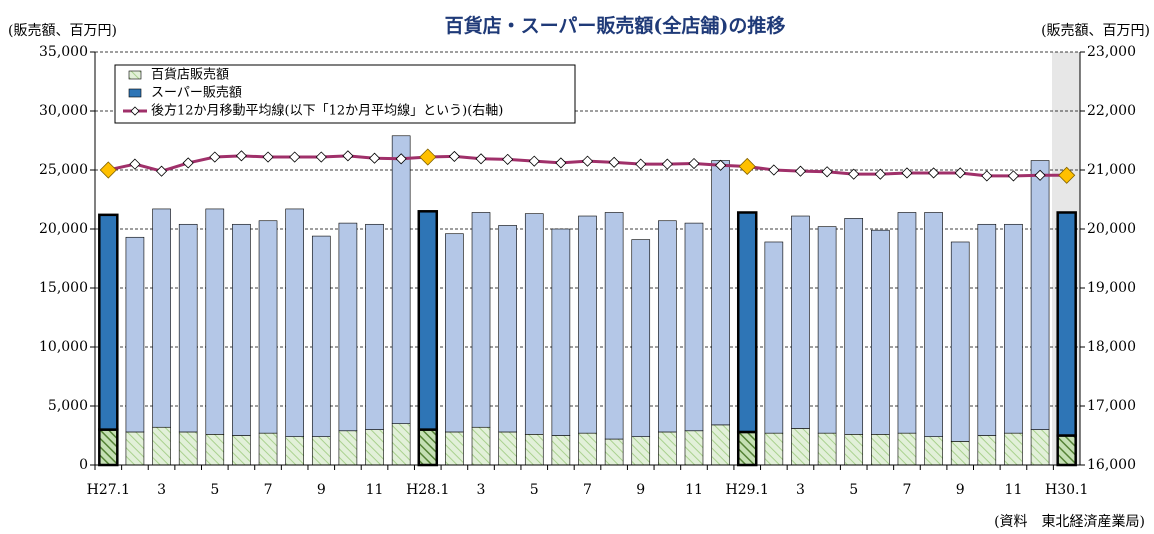  What do you see at coordinates (1111, 52) in the screenshot?
I see `y2-tick-label: 23,000` at bounding box center [1111, 52].